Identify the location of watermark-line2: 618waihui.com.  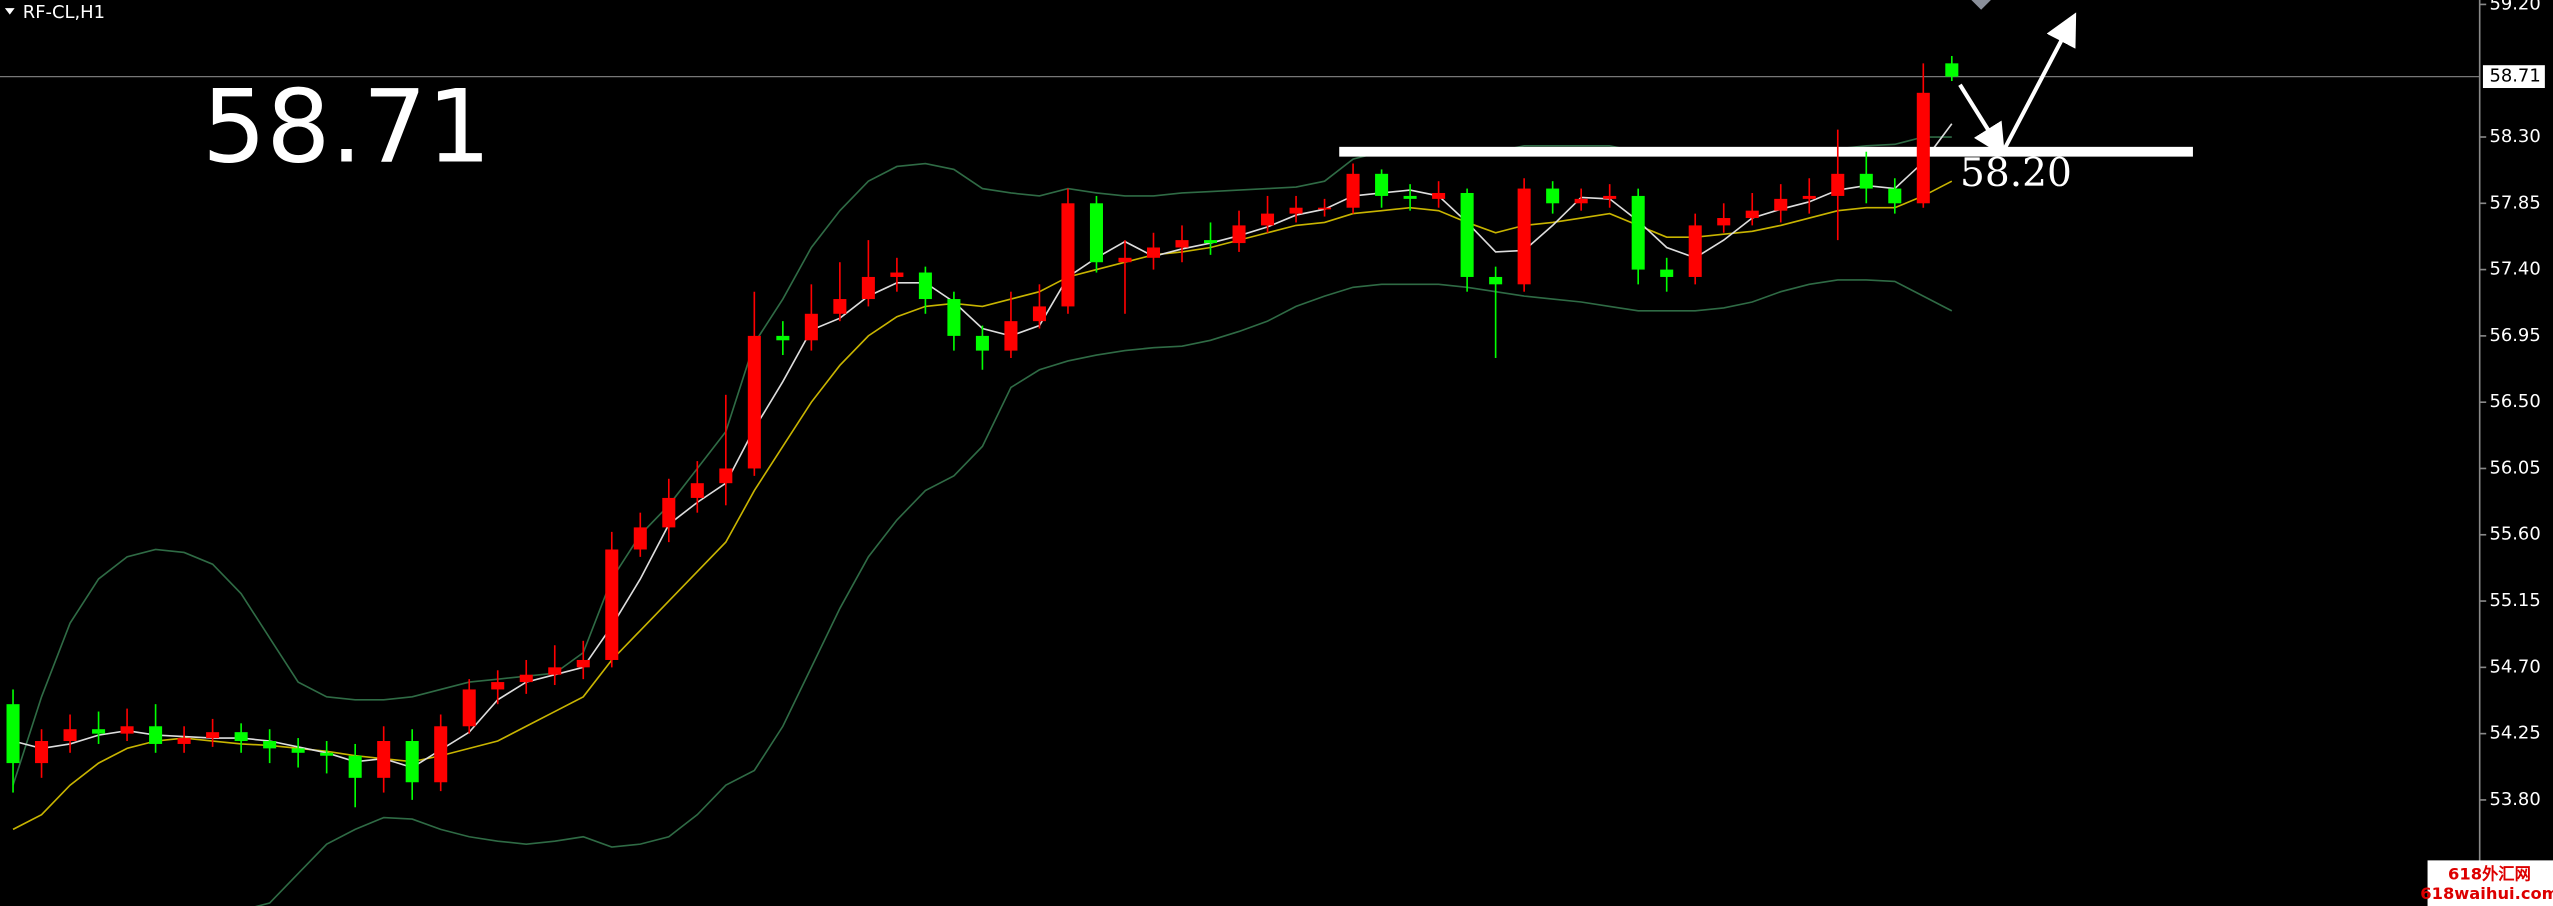
(2486, 893).